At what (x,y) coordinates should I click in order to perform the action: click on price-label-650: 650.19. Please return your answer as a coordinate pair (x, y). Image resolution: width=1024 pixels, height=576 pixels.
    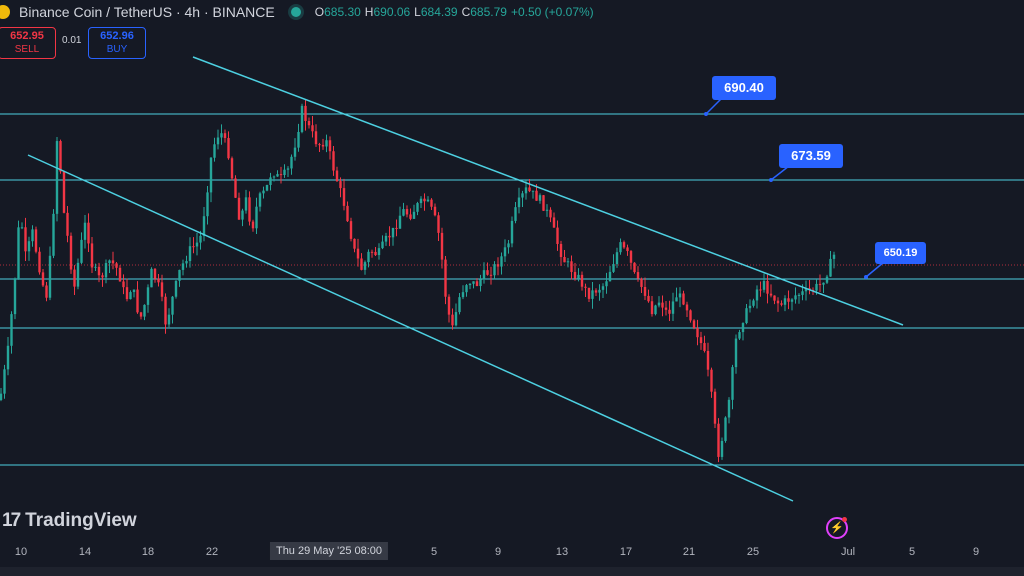
    Looking at the image, I should click on (900, 253).